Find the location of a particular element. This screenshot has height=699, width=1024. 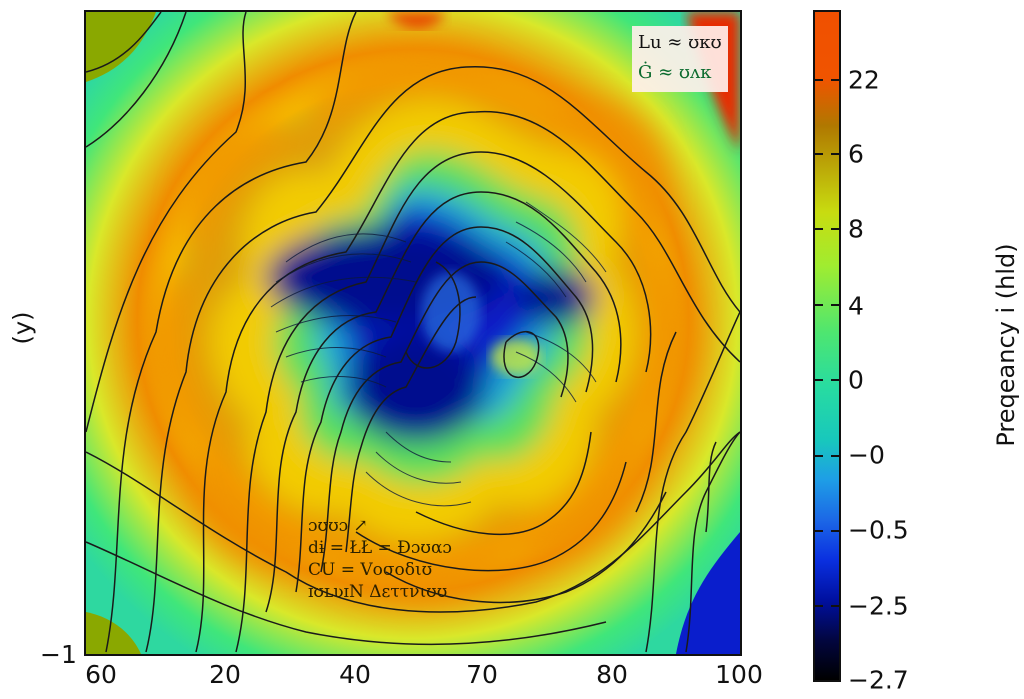

x-tick-label: 80 is located at coordinates (612, 674).